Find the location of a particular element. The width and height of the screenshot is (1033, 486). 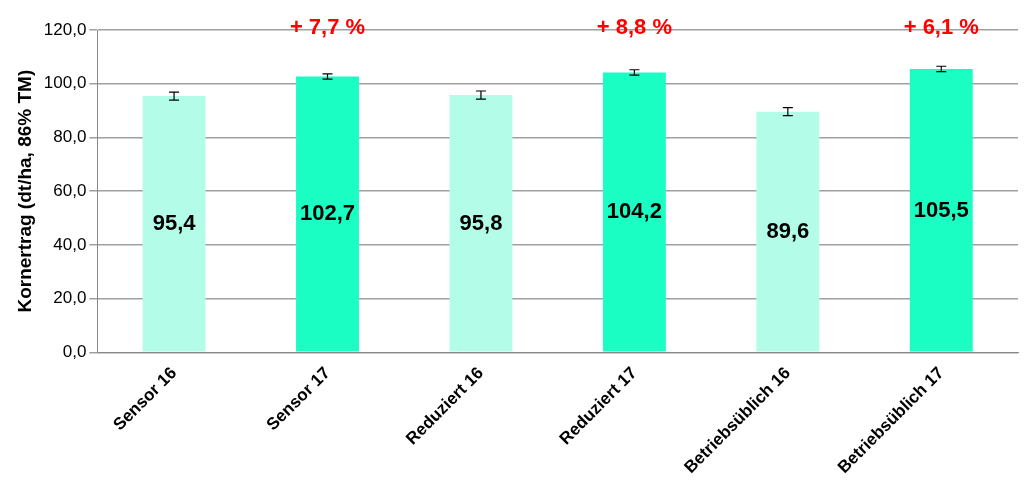

data-label: 95,4 is located at coordinates (174, 223).